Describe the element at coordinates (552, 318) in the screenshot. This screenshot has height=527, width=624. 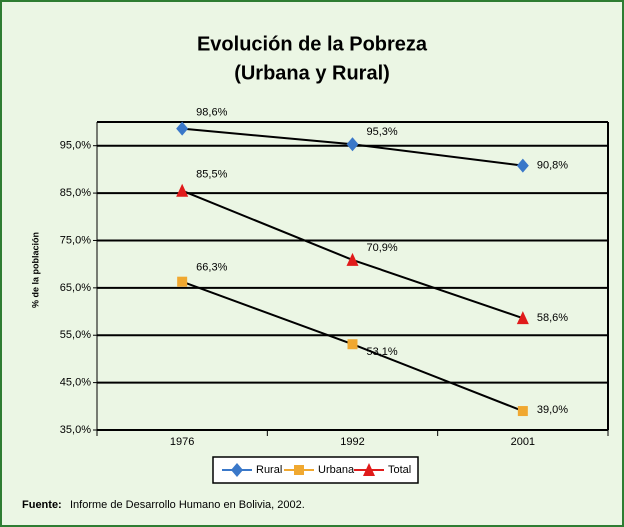
I see `data-label: 58,6%` at that location.